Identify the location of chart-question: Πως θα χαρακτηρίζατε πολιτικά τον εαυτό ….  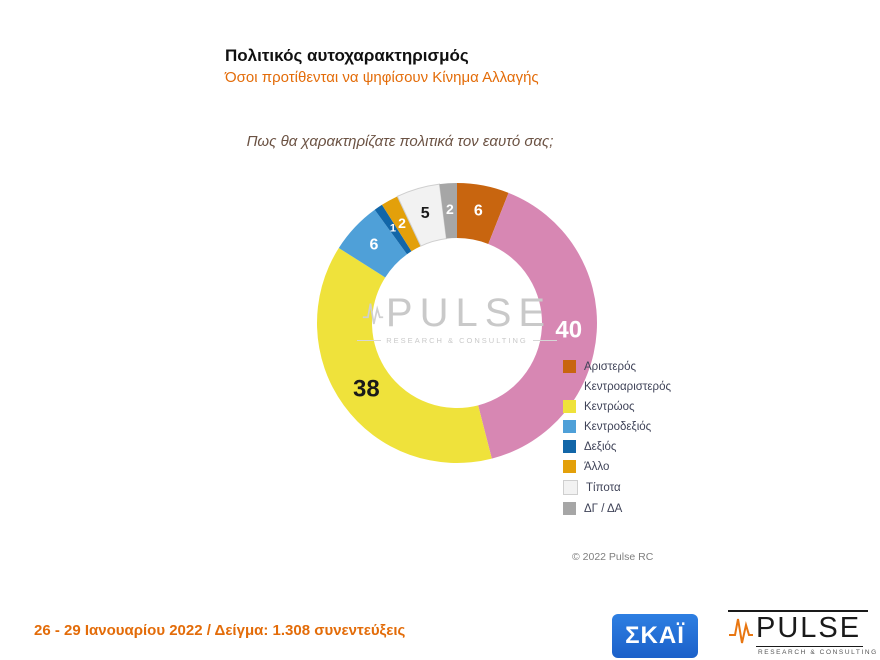
(400, 141).